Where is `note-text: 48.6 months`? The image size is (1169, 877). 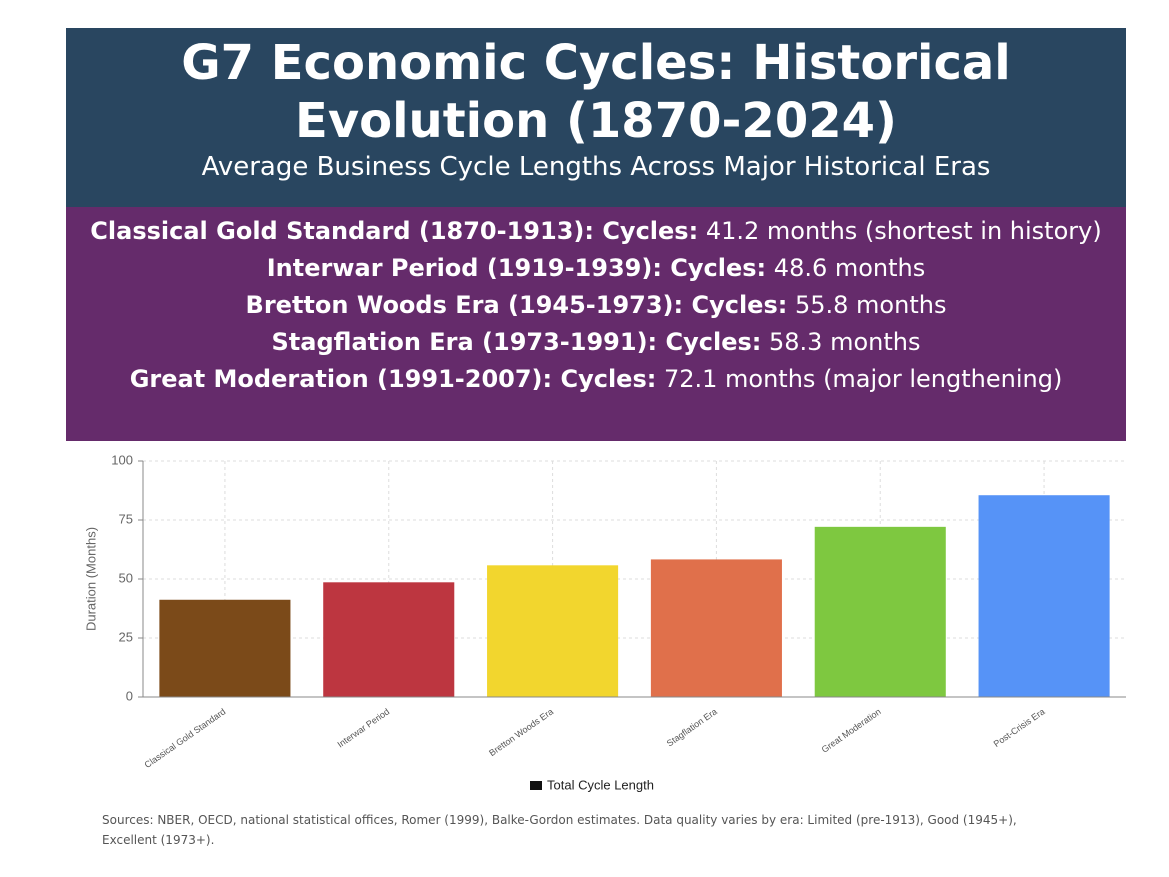 note-text: 48.6 months is located at coordinates (849, 268).